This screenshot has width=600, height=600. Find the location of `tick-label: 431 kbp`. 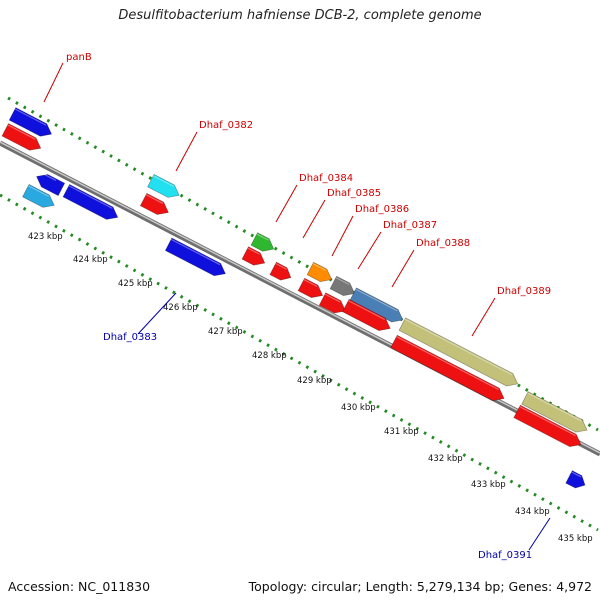

tick-label: 431 kbp is located at coordinates (401, 432).